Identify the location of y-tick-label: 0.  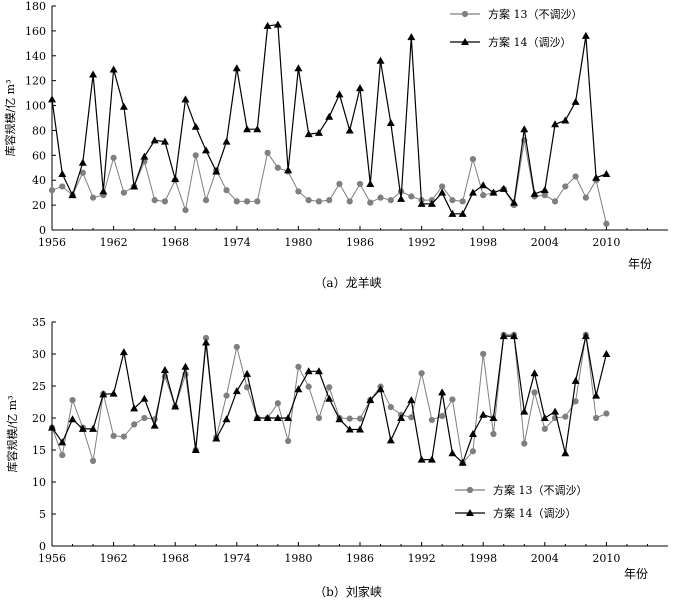
(42, 546).